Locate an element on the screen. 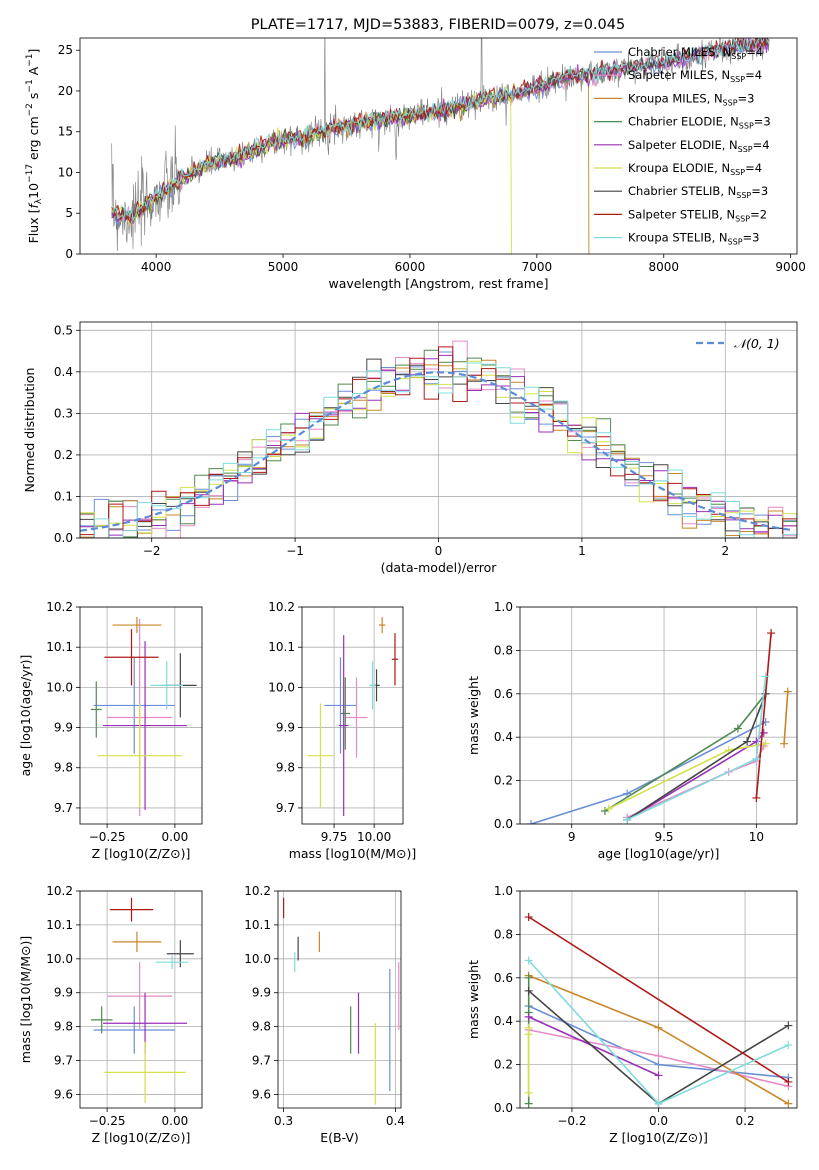  x-tick-label: 5000 is located at coordinates (283, 267).